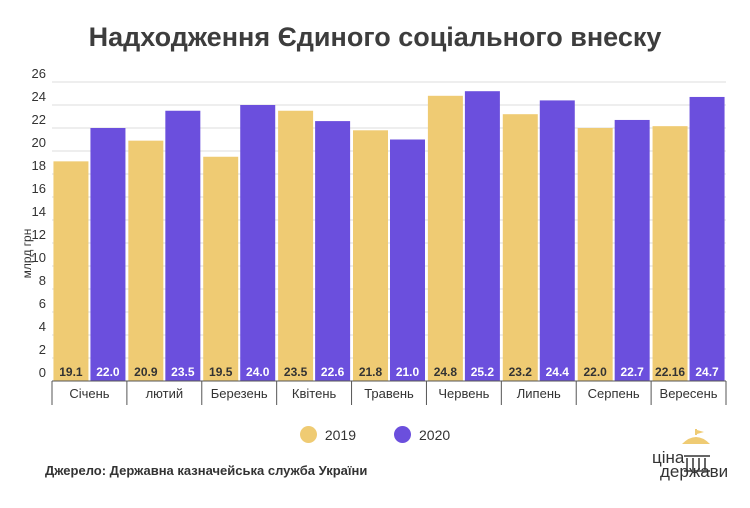 This screenshot has width=750, height=508. I want to click on parliament-dome-icon, so click(696, 450).